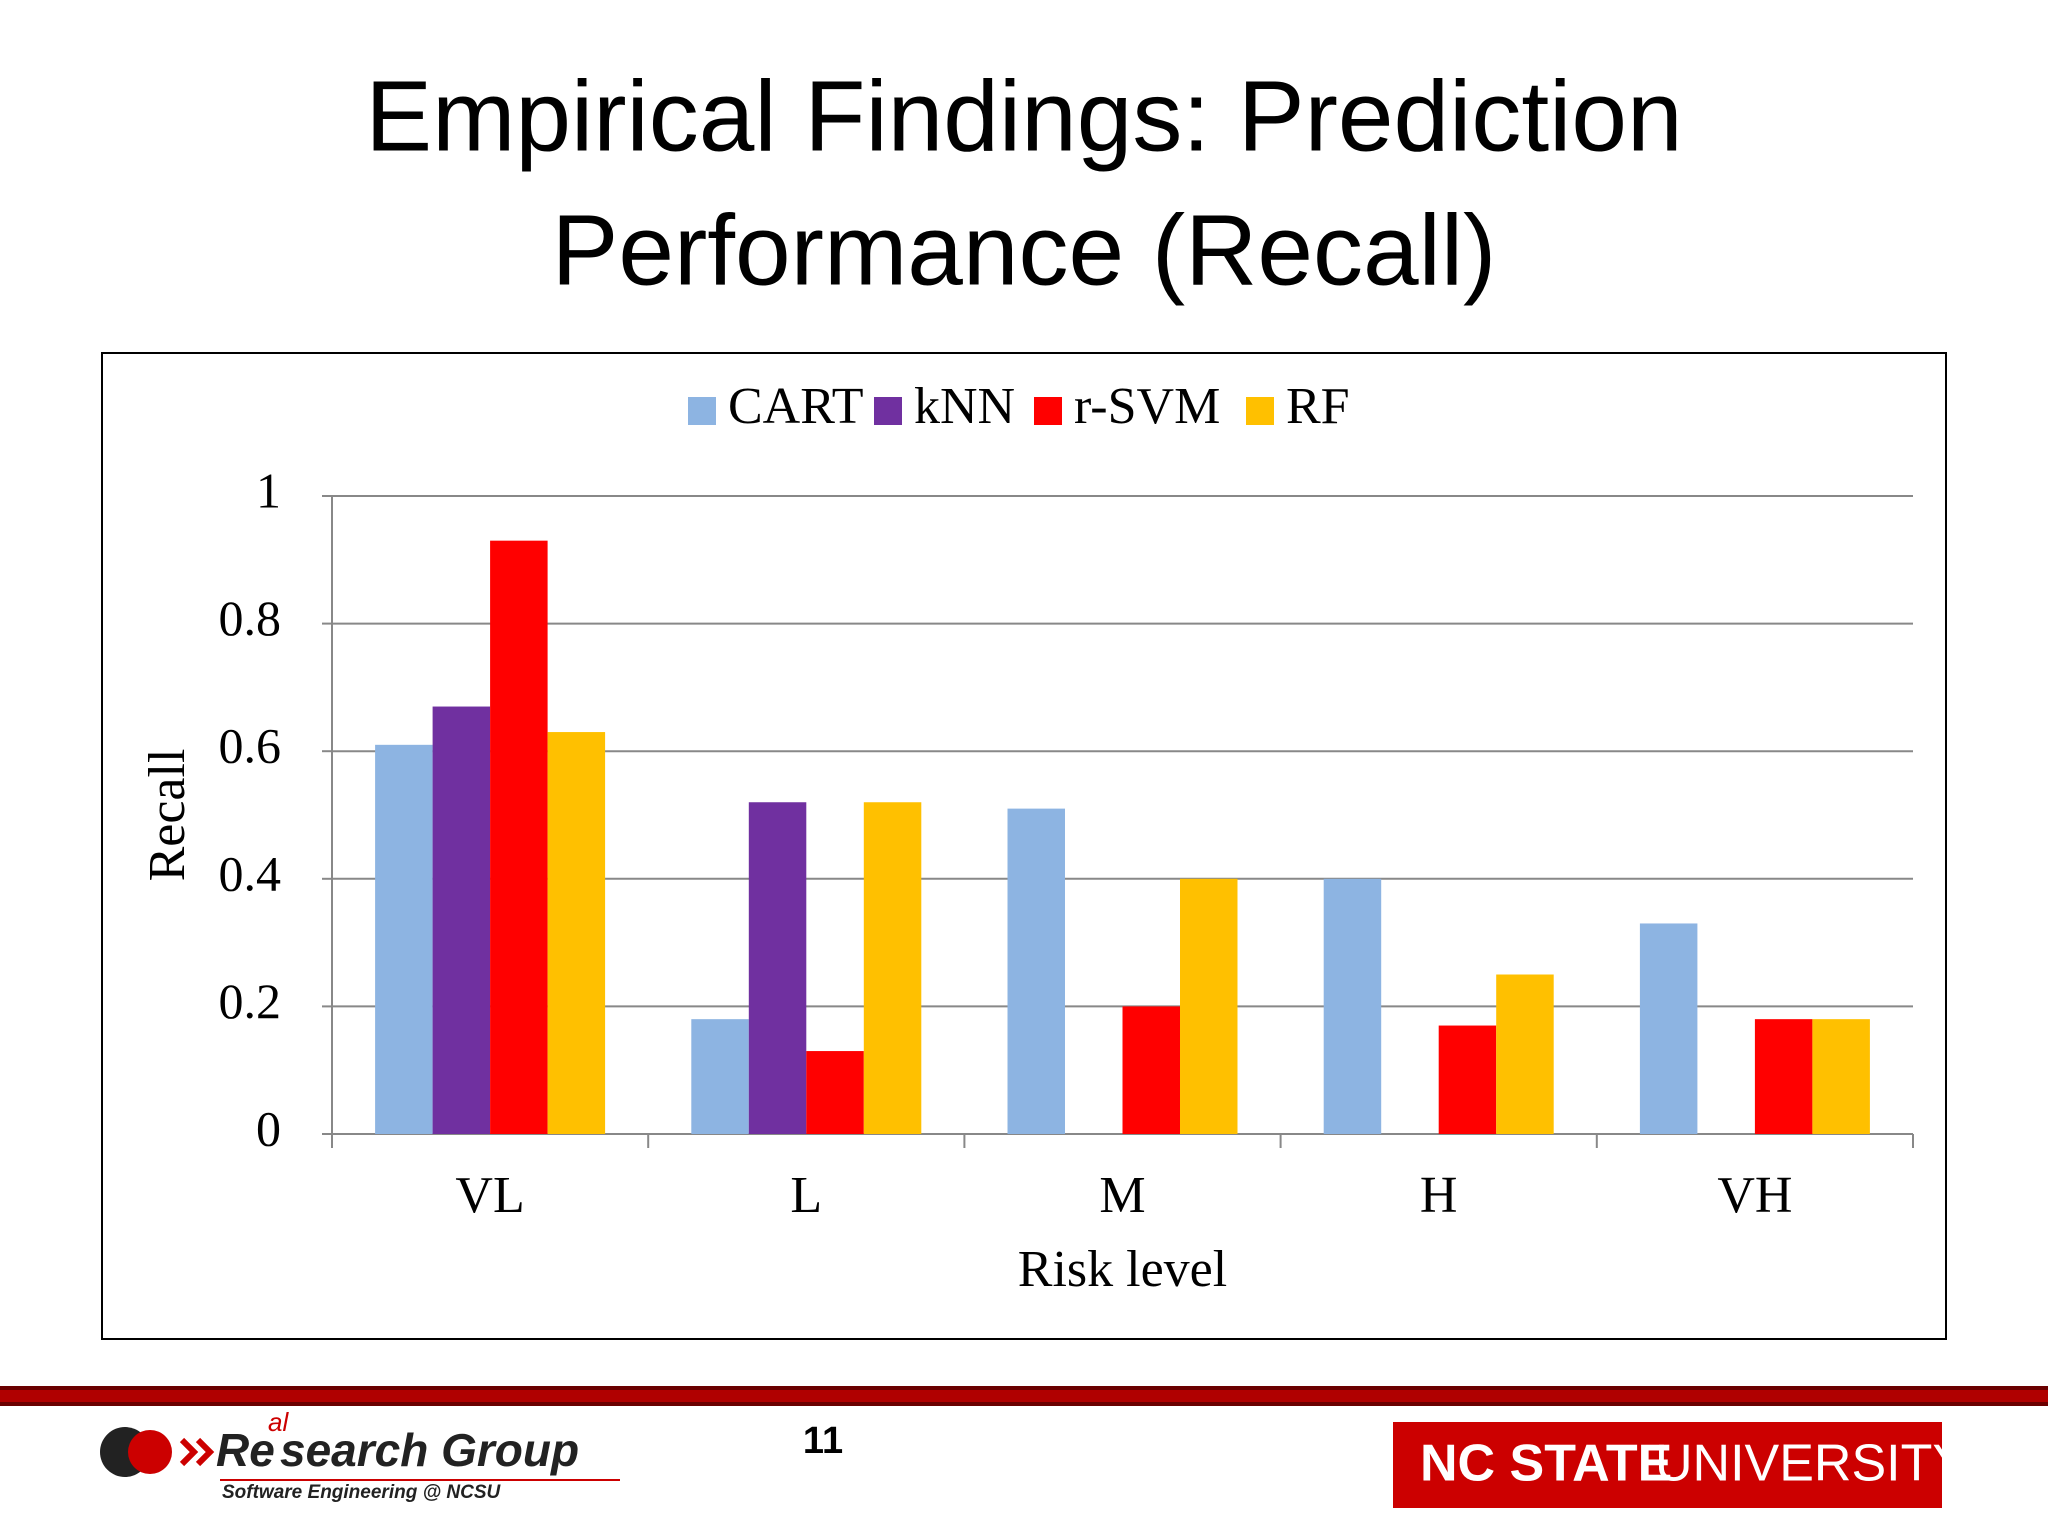 Image resolution: width=2048 pixels, height=1536 pixels. Describe the element at coordinates (806, 1195) in the screenshot. I see `x-tick-label: L` at that location.